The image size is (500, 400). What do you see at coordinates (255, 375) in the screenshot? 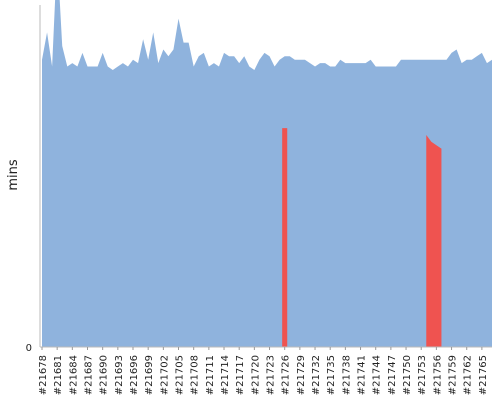
I see `x-tick-label: #21720` at bounding box center [255, 375].